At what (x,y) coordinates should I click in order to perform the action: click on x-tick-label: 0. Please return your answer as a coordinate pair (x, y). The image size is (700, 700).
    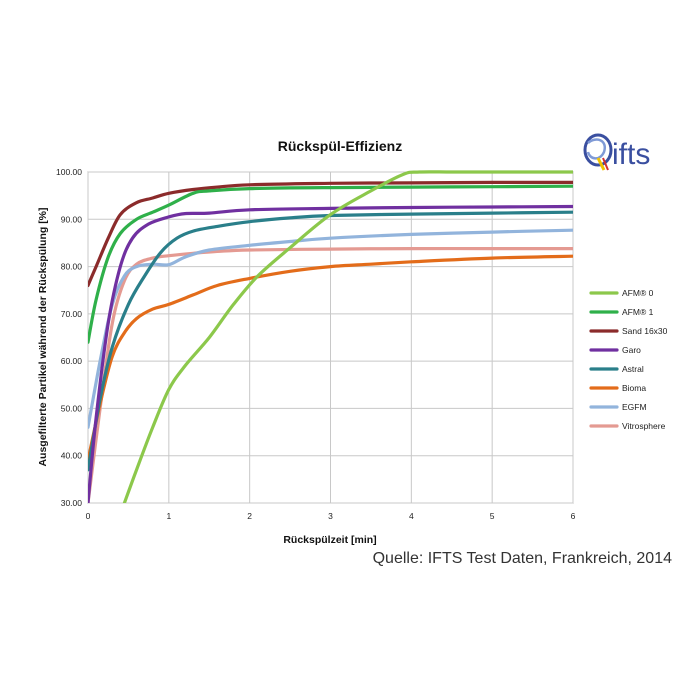
    Looking at the image, I should click on (88, 516).